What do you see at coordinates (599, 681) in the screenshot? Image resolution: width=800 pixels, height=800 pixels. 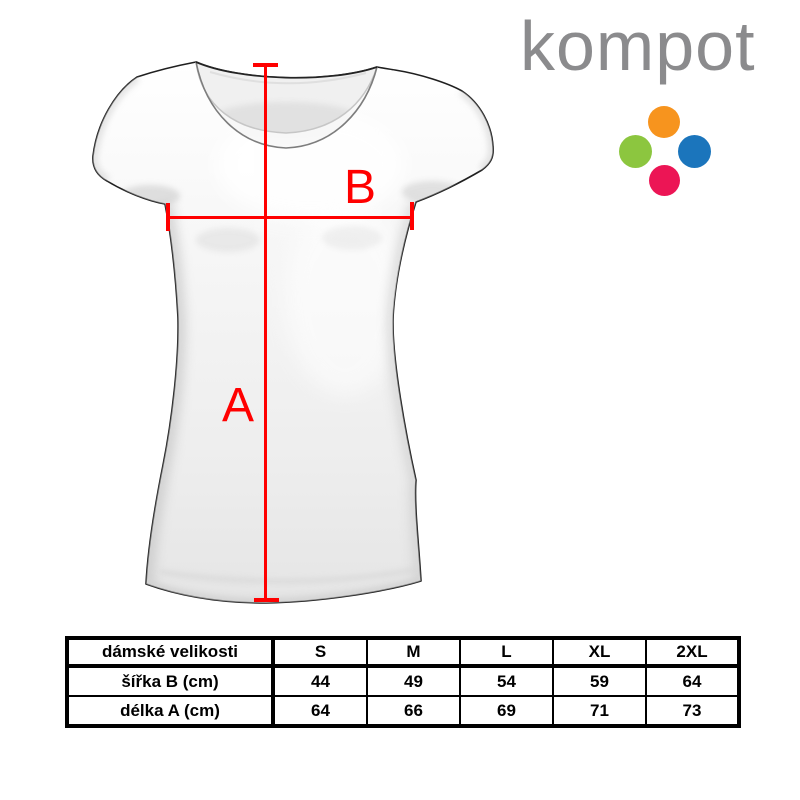 I see `width-value-xl: 59` at bounding box center [599, 681].